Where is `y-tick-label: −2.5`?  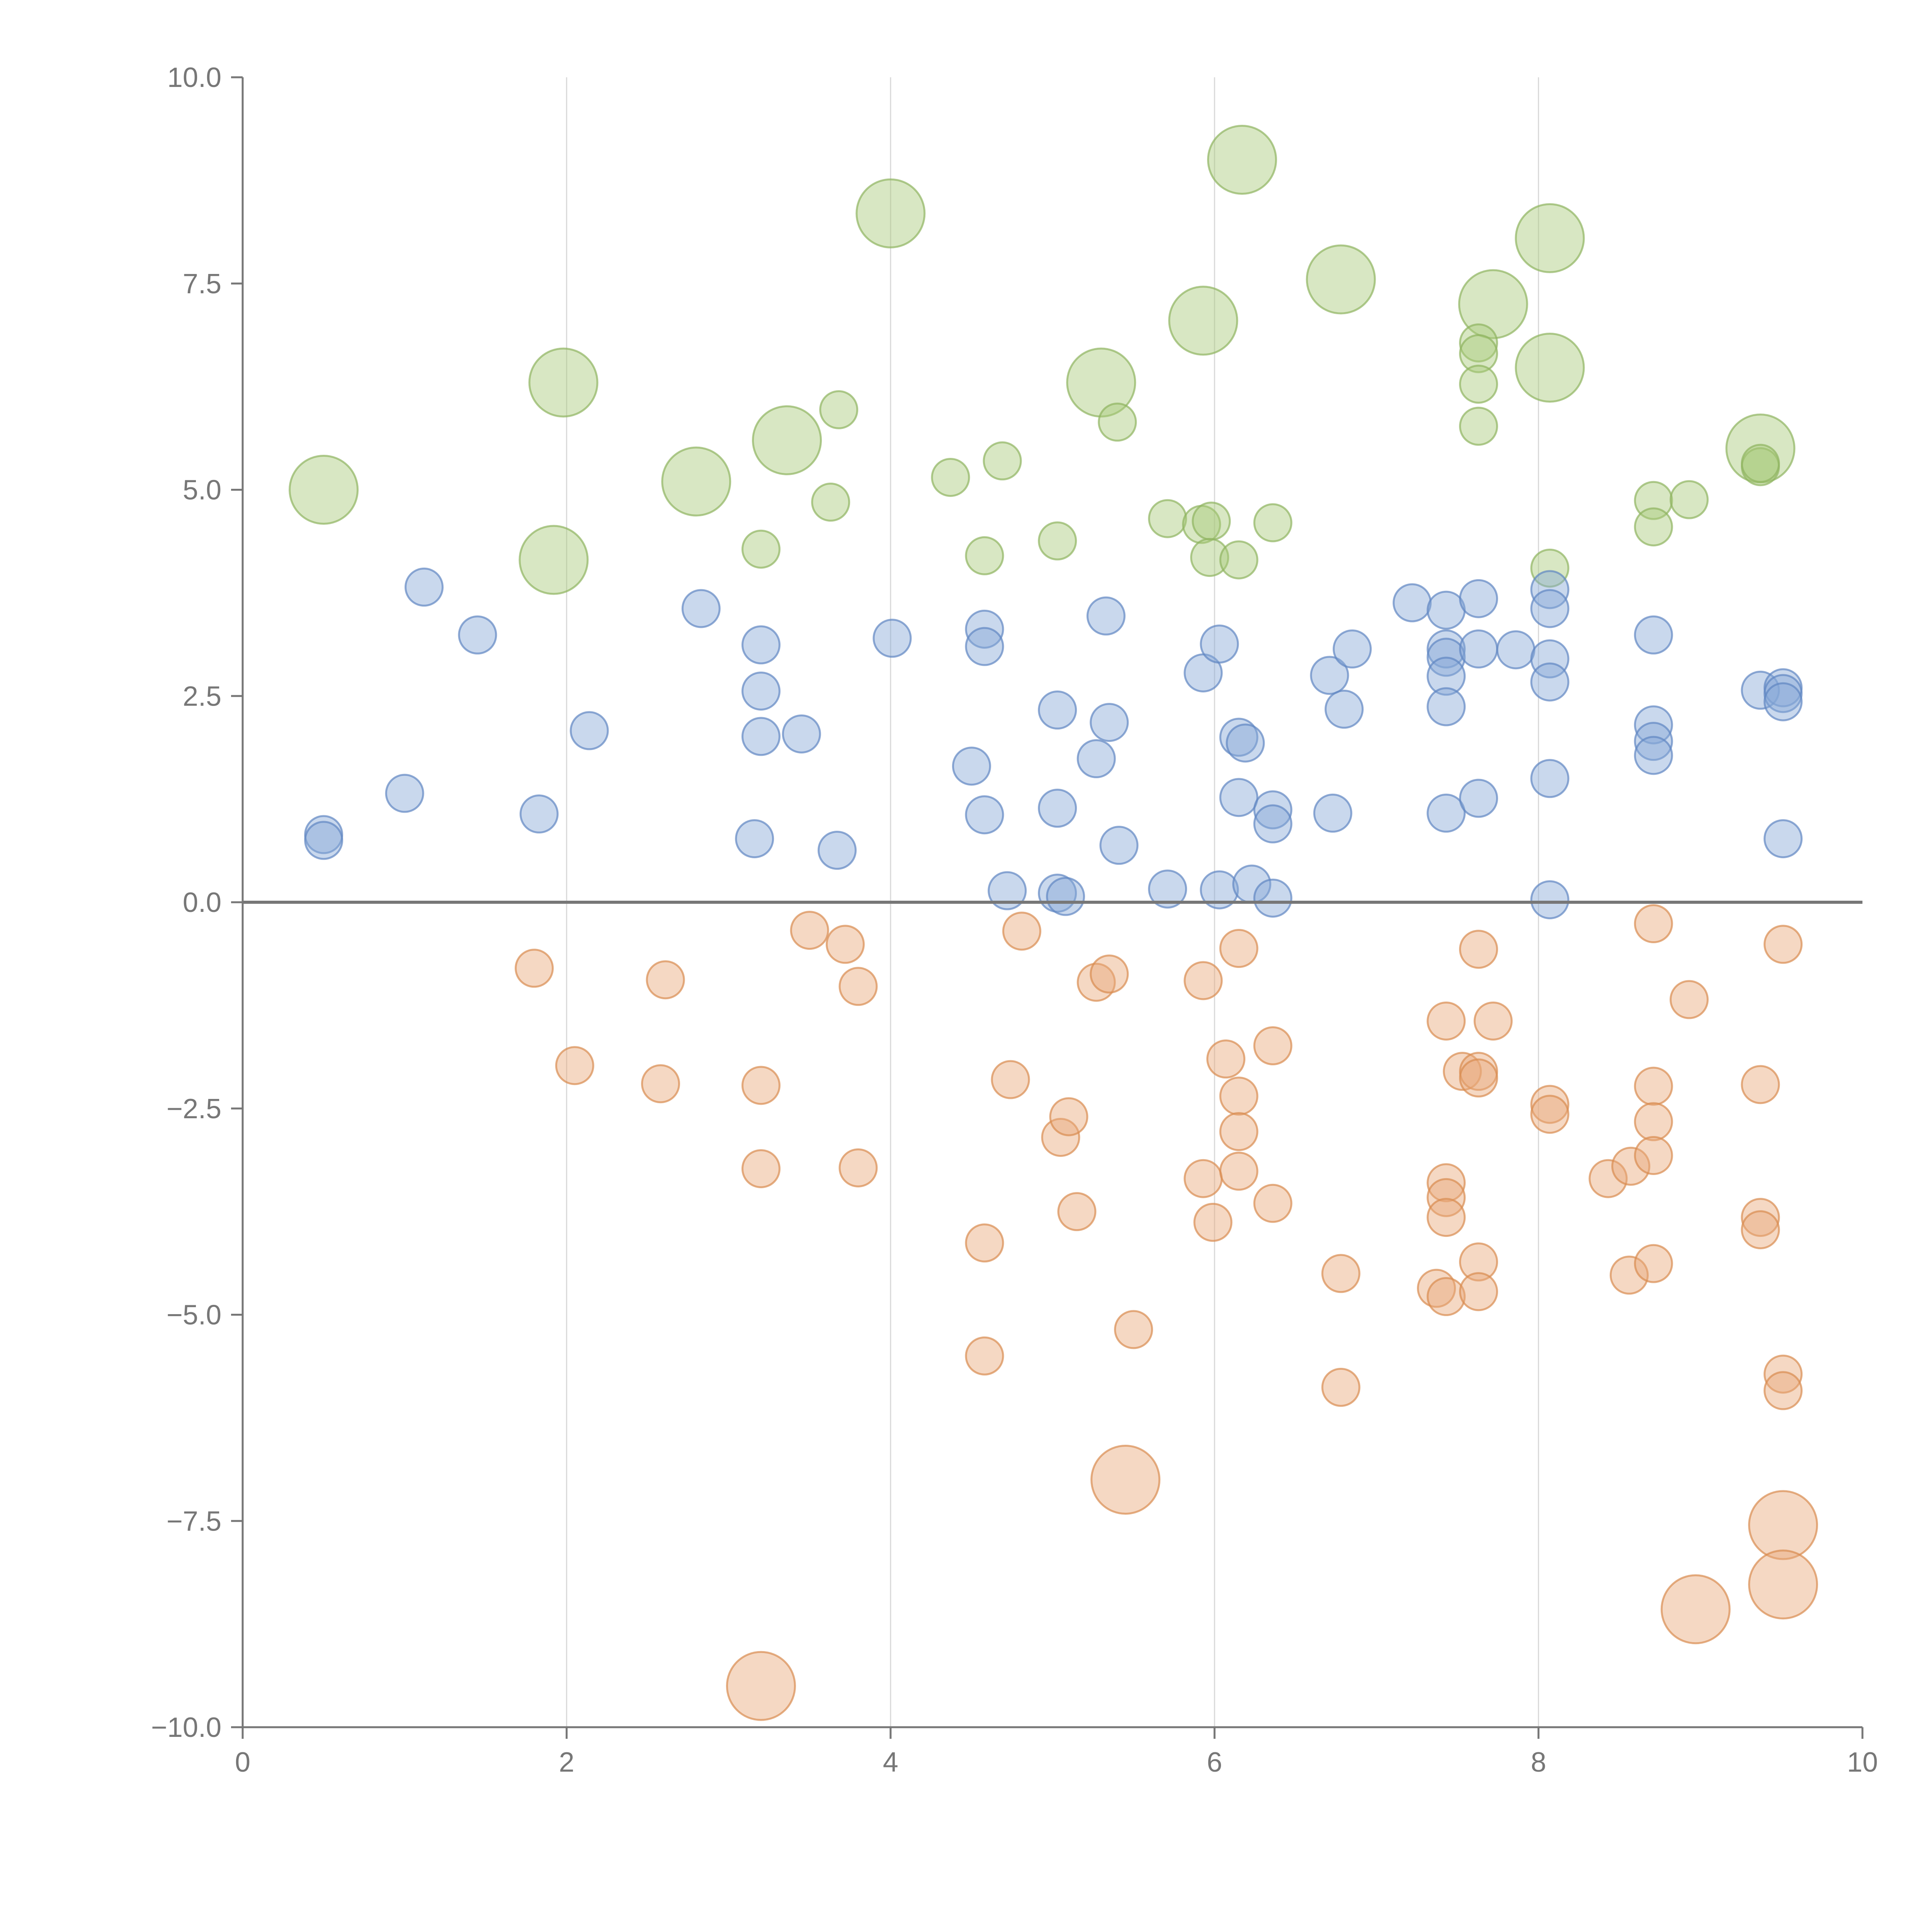 y-tick-label: −2.5 is located at coordinates (194, 1109).